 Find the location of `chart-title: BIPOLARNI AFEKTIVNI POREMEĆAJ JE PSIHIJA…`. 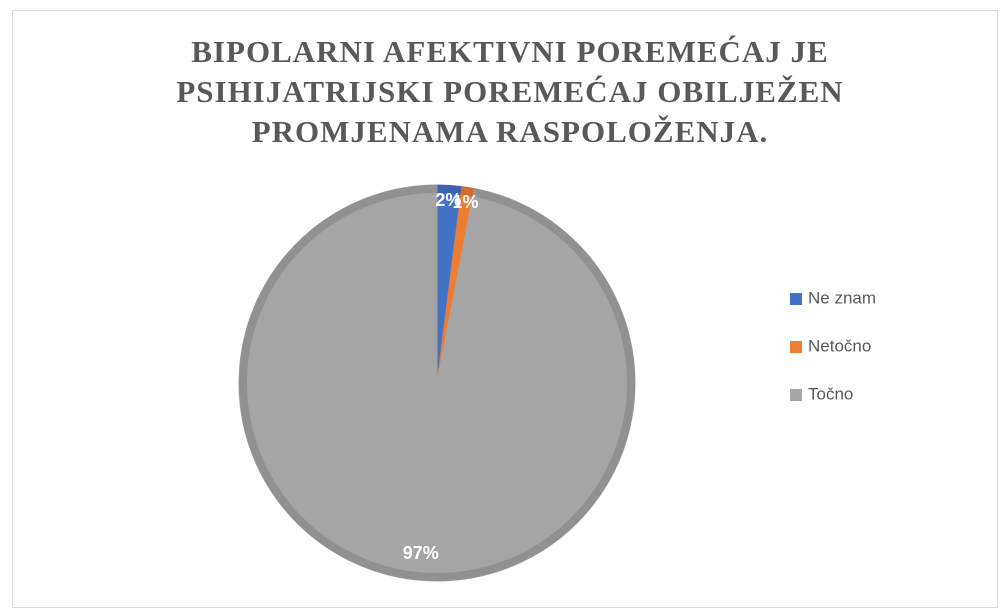

chart-title: BIPOLARNI AFEKTIVNI POREMEĆAJ JE PSIHIJA… is located at coordinates (510, 91).